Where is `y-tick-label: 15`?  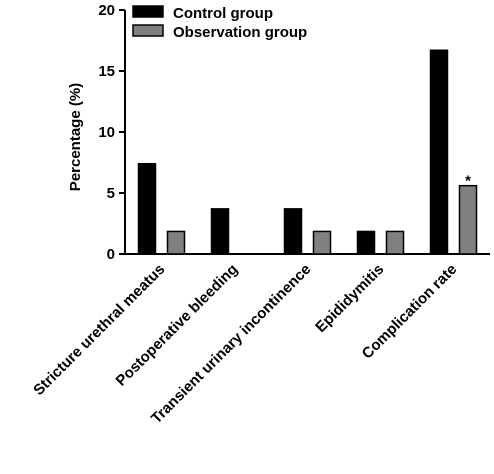 y-tick-label: 15 is located at coordinates (106, 71).